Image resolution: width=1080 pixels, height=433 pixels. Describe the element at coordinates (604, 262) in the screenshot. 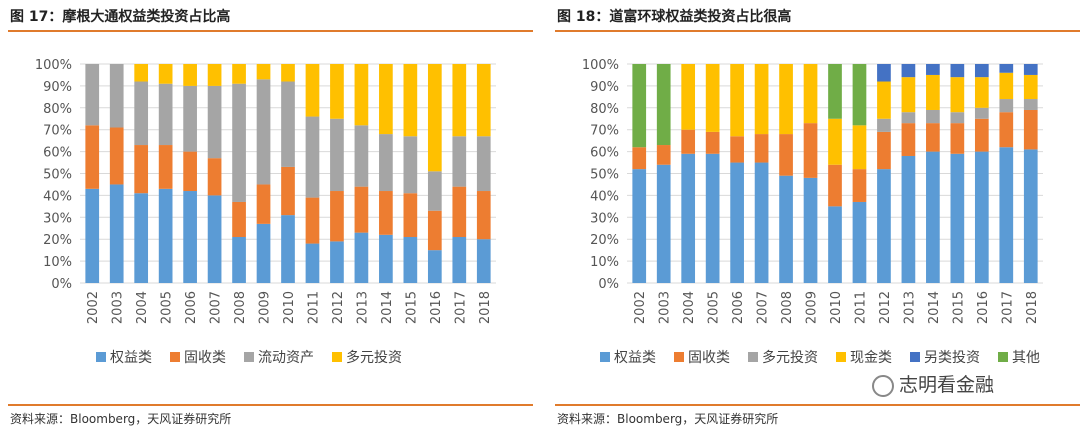

I see `y-tick-label: 10%` at that location.